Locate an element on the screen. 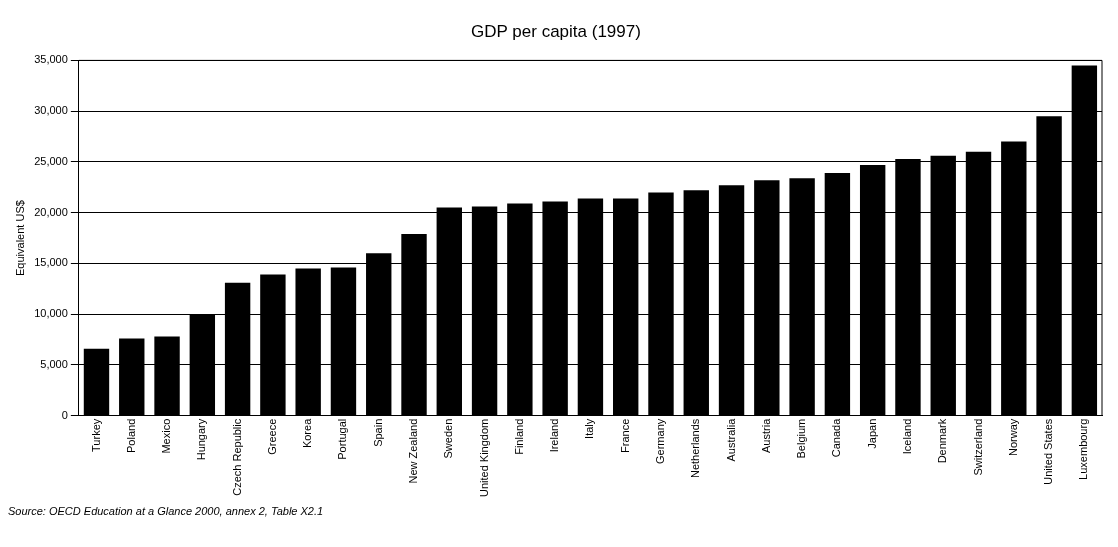 This screenshot has height=547, width=1118. x-tick-label: Portugal is located at coordinates (342, 439).